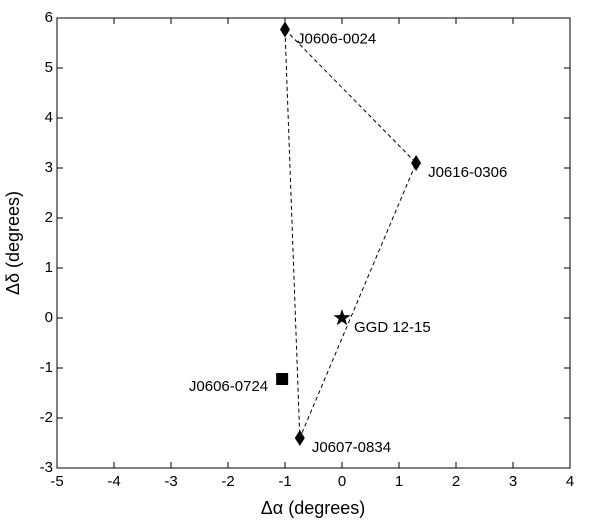  I want to click on x-tick-label: -5, so click(56, 481).